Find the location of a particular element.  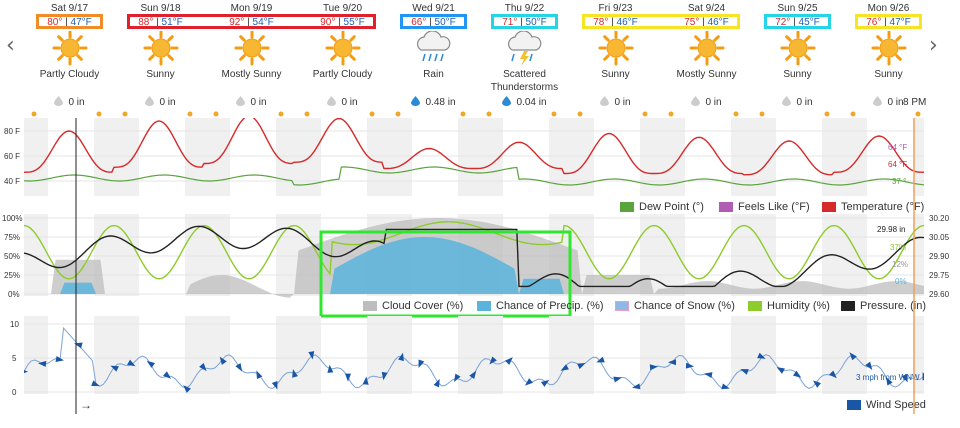

hi-lo-temp: 72° | 45°F is located at coordinates (797, 22).